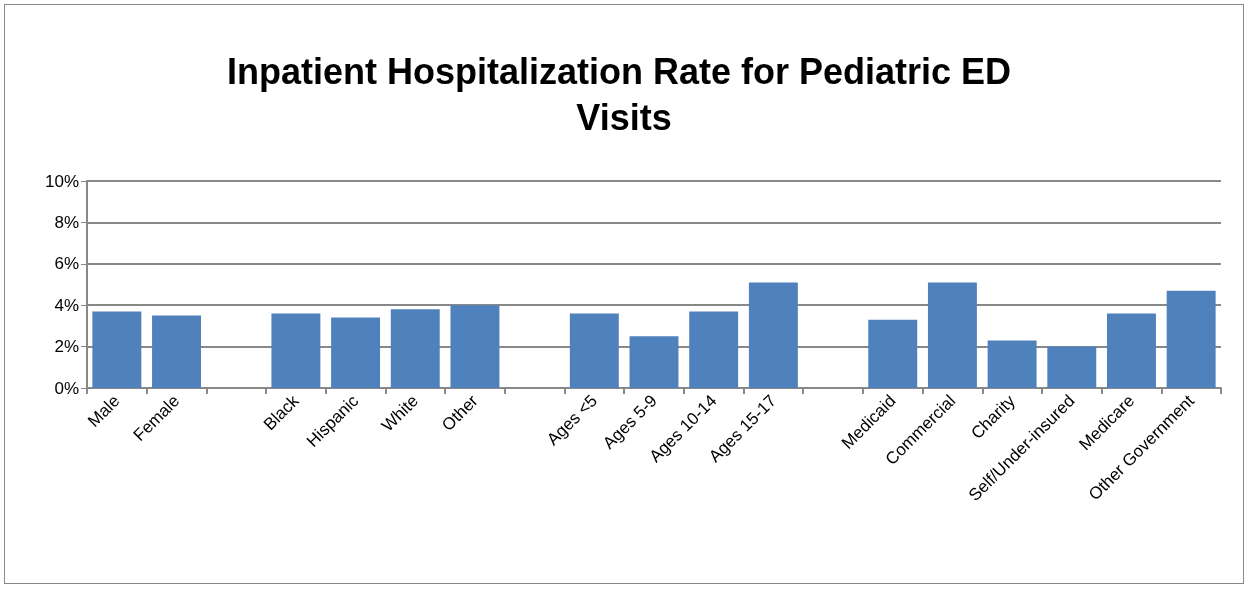  What do you see at coordinates (61, 181) in the screenshot?
I see `y-tick-label: 10%` at bounding box center [61, 181].